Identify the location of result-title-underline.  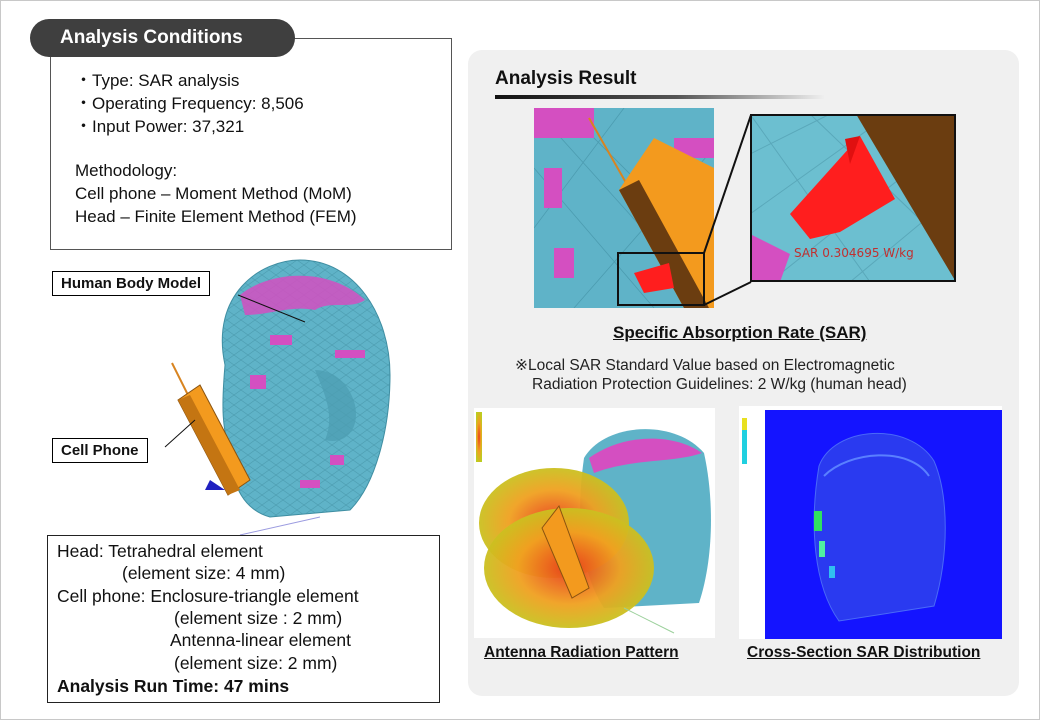
(660, 97).